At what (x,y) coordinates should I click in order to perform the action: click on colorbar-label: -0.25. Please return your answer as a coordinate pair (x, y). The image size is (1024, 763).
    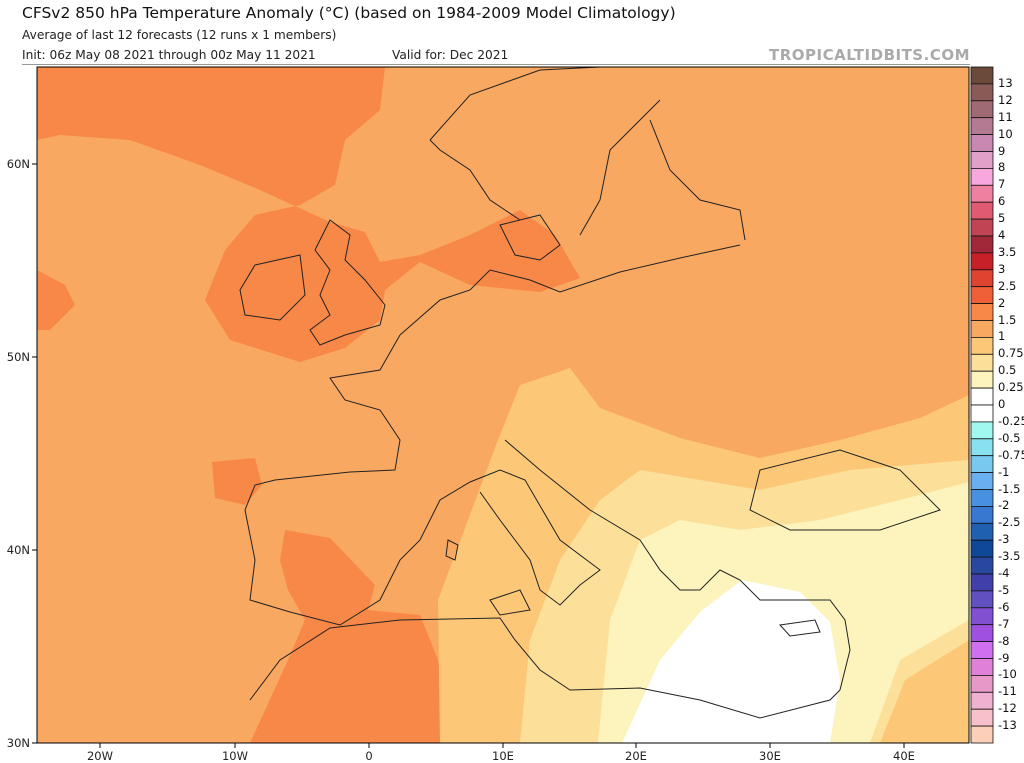
    Looking at the image, I should click on (1011, 420).